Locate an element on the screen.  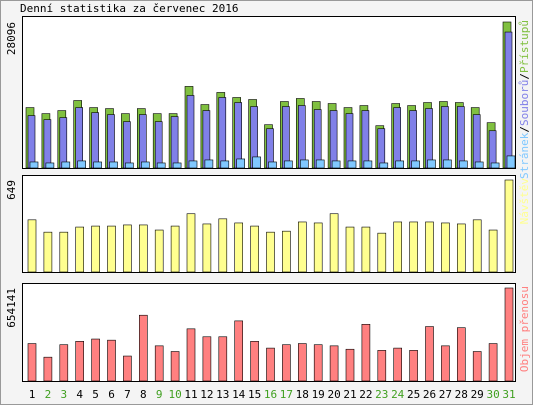
y-tick-label: 28096 is located at coordinates (11, 38).